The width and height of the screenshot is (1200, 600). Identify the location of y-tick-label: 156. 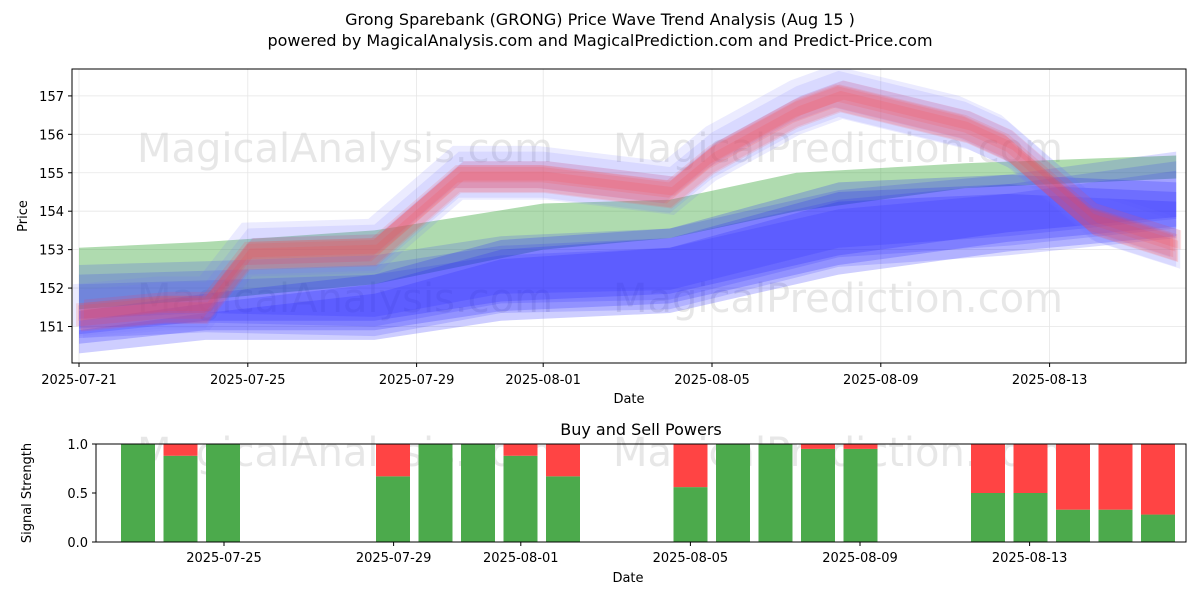
(51, 135).